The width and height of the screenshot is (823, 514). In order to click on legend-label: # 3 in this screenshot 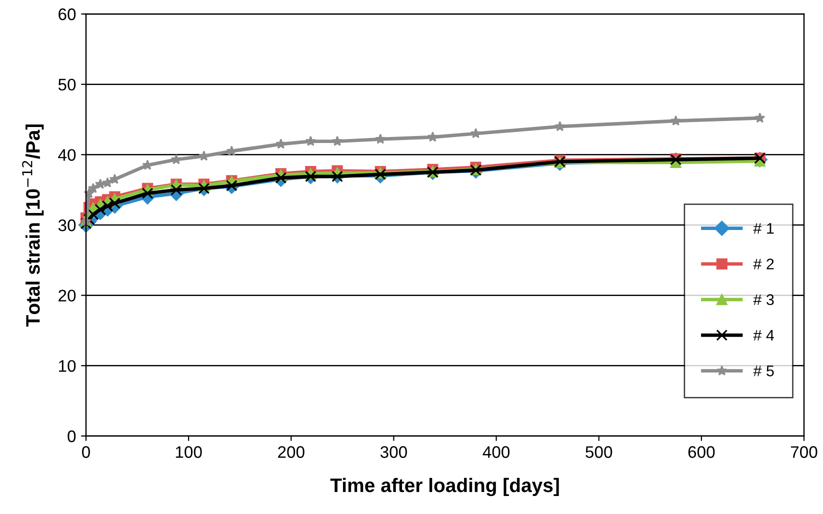, I will do `click(763, 300)`.